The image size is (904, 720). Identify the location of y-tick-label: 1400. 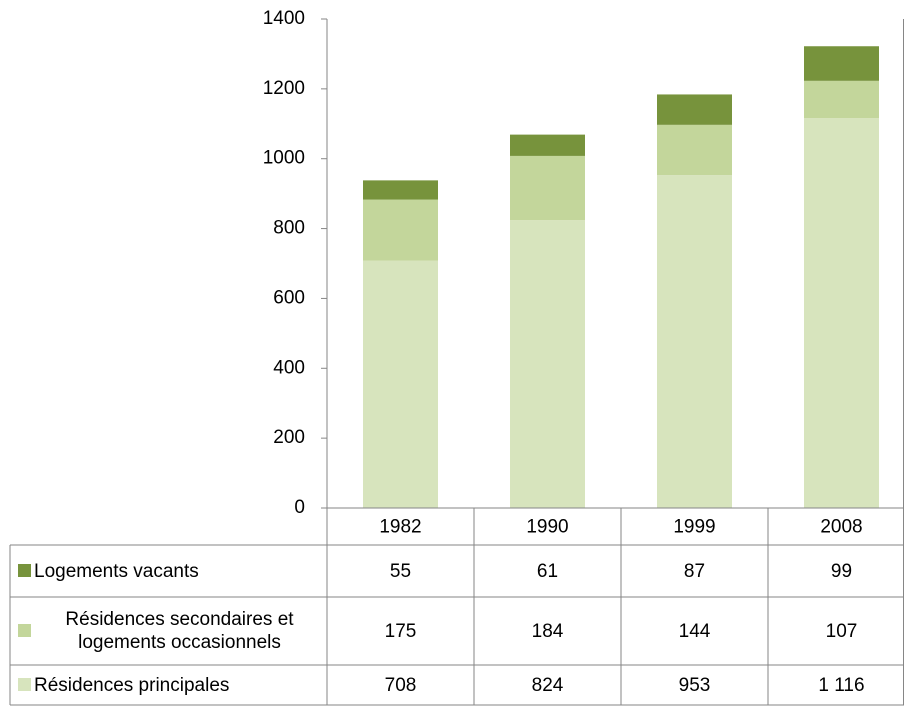
(284, 18).